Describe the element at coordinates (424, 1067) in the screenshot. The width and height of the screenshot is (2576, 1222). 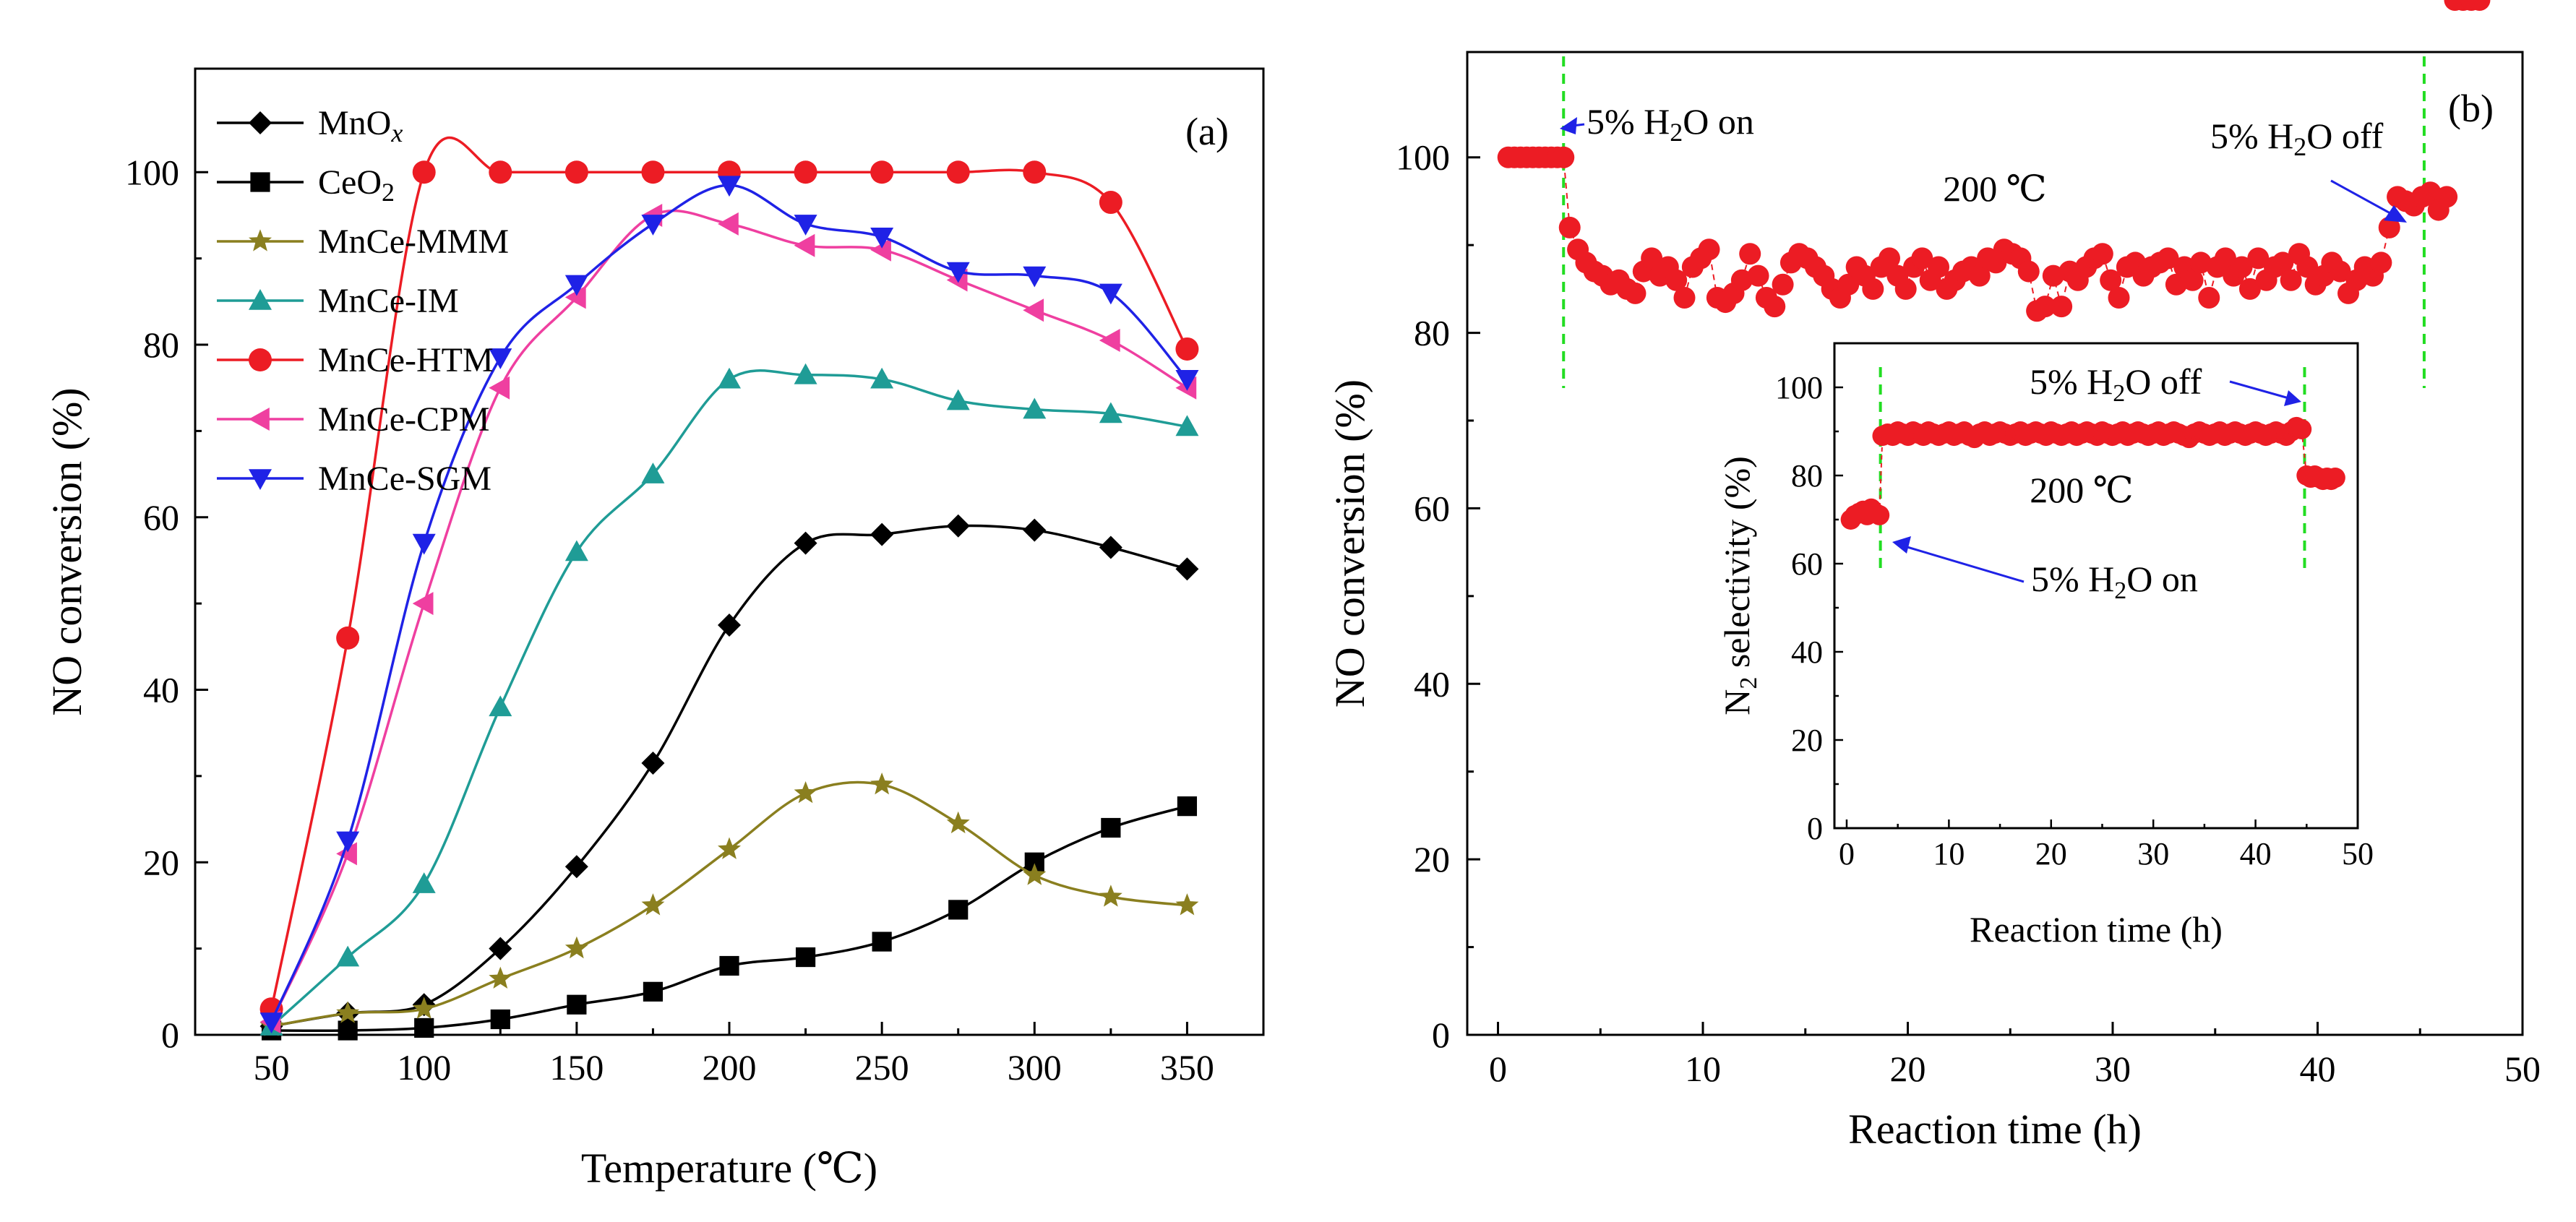
I see `x-tick-label: 100` at that location.